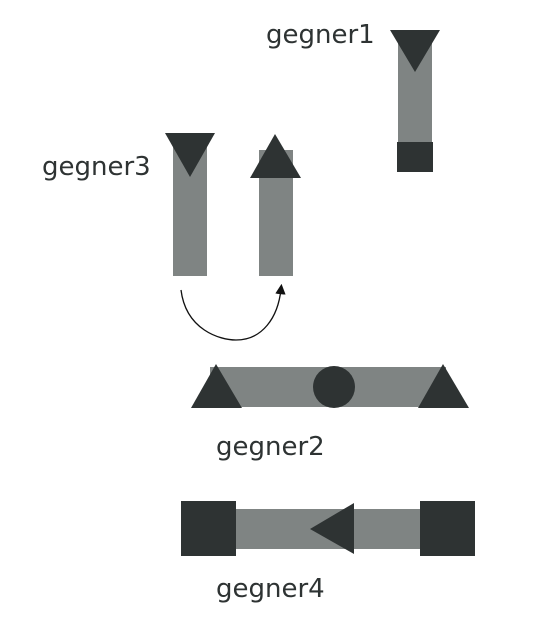 This screenshot has width=540, height=624. What do you see at coordinates (415, 101) in the screenshot?
I see `gegner1-shape` at bounding box center [415, 101].